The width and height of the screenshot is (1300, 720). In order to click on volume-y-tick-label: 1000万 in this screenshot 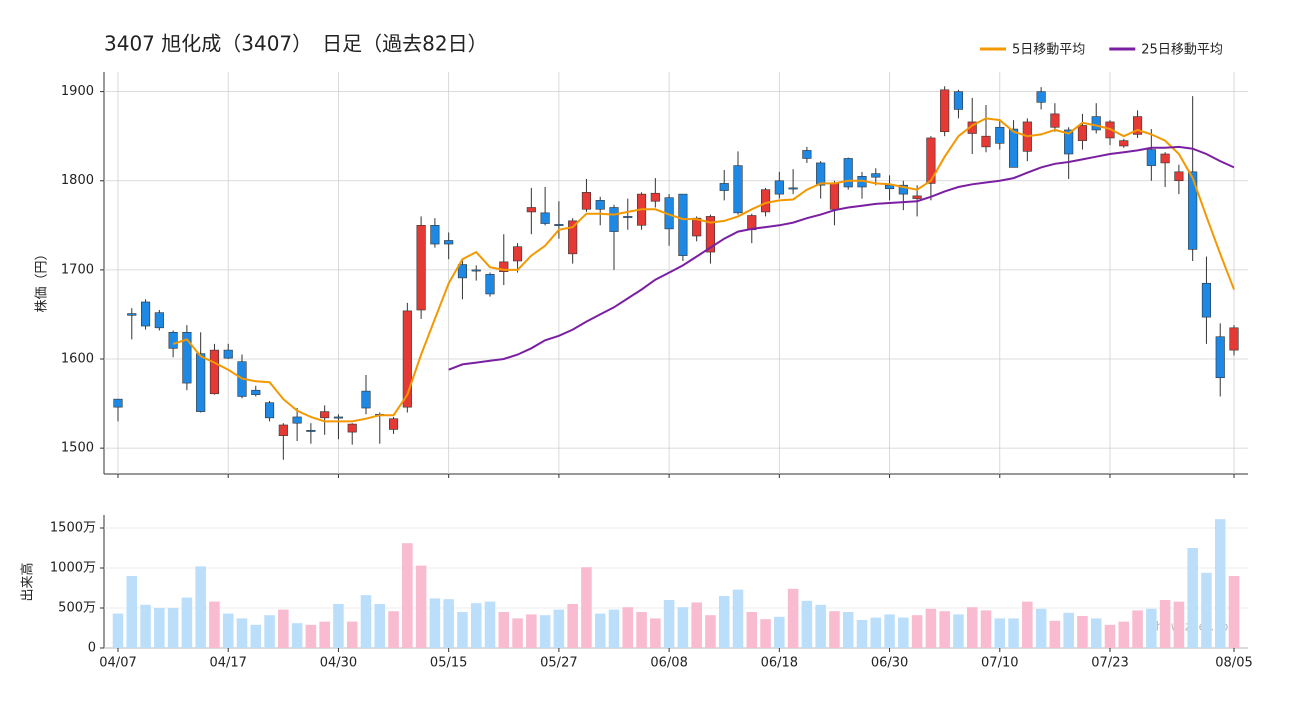, I will do `click(73, 568)`.